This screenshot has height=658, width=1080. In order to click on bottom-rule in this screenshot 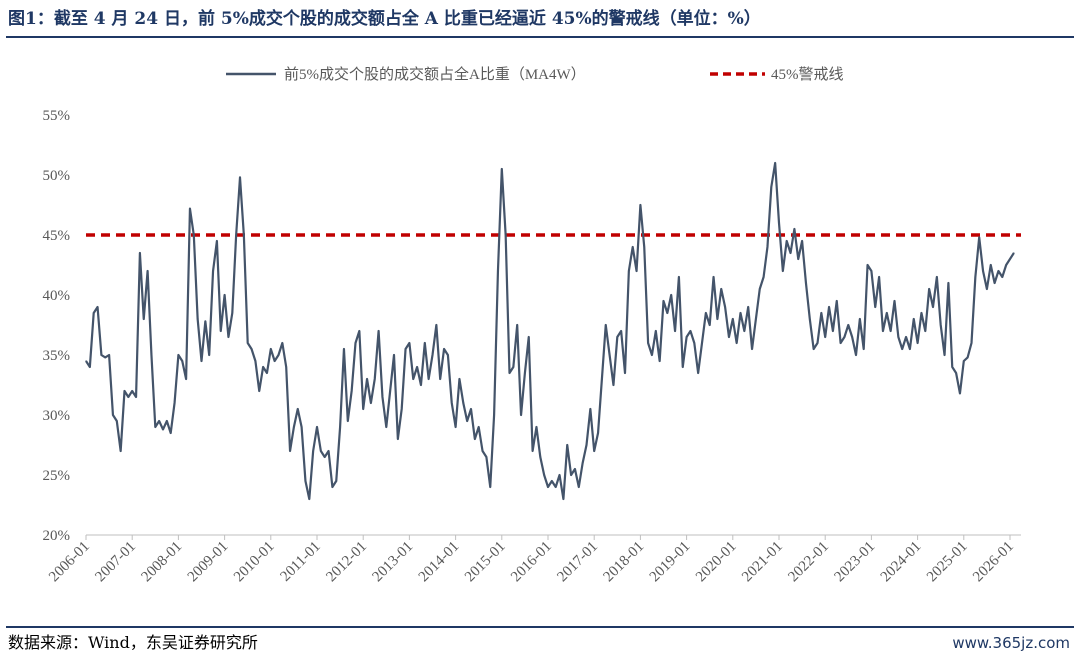, I will do `click(540, 627)`.